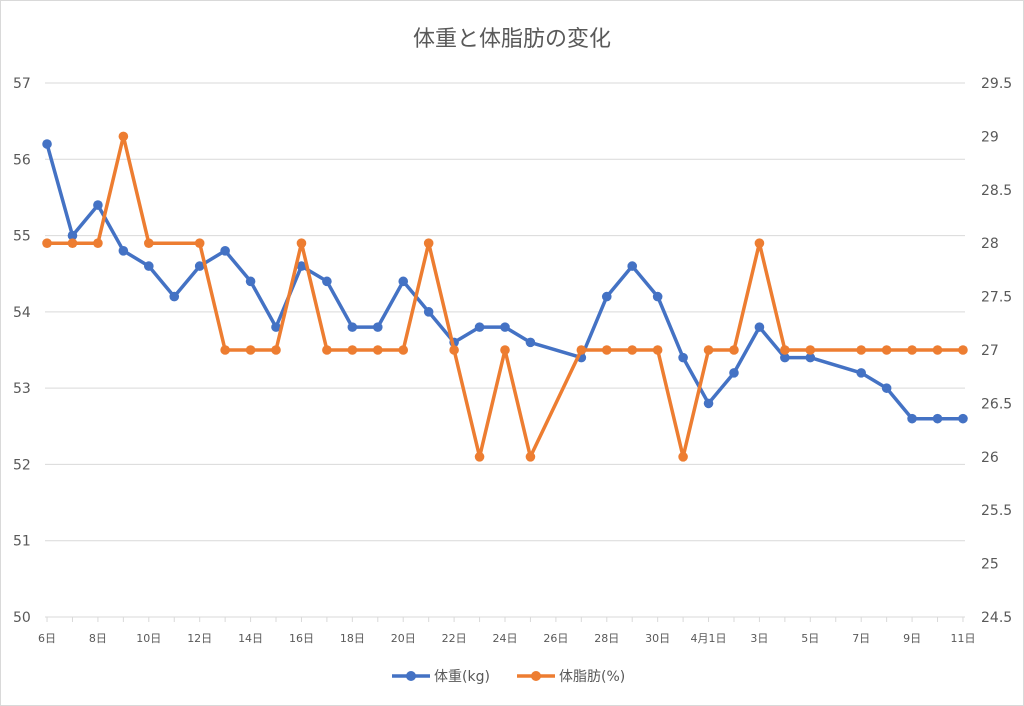 The image size is (1024, 706). I want to click on x-tick-label: 6日, so click(47, 638).